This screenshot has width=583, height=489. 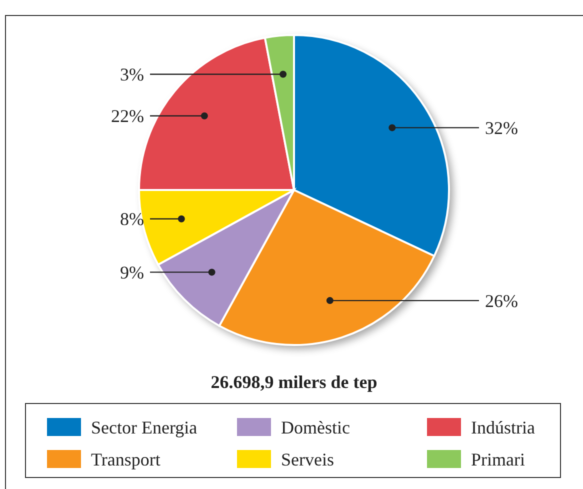 I want to click on legend-label: Transport, so click(x=125, y=459).